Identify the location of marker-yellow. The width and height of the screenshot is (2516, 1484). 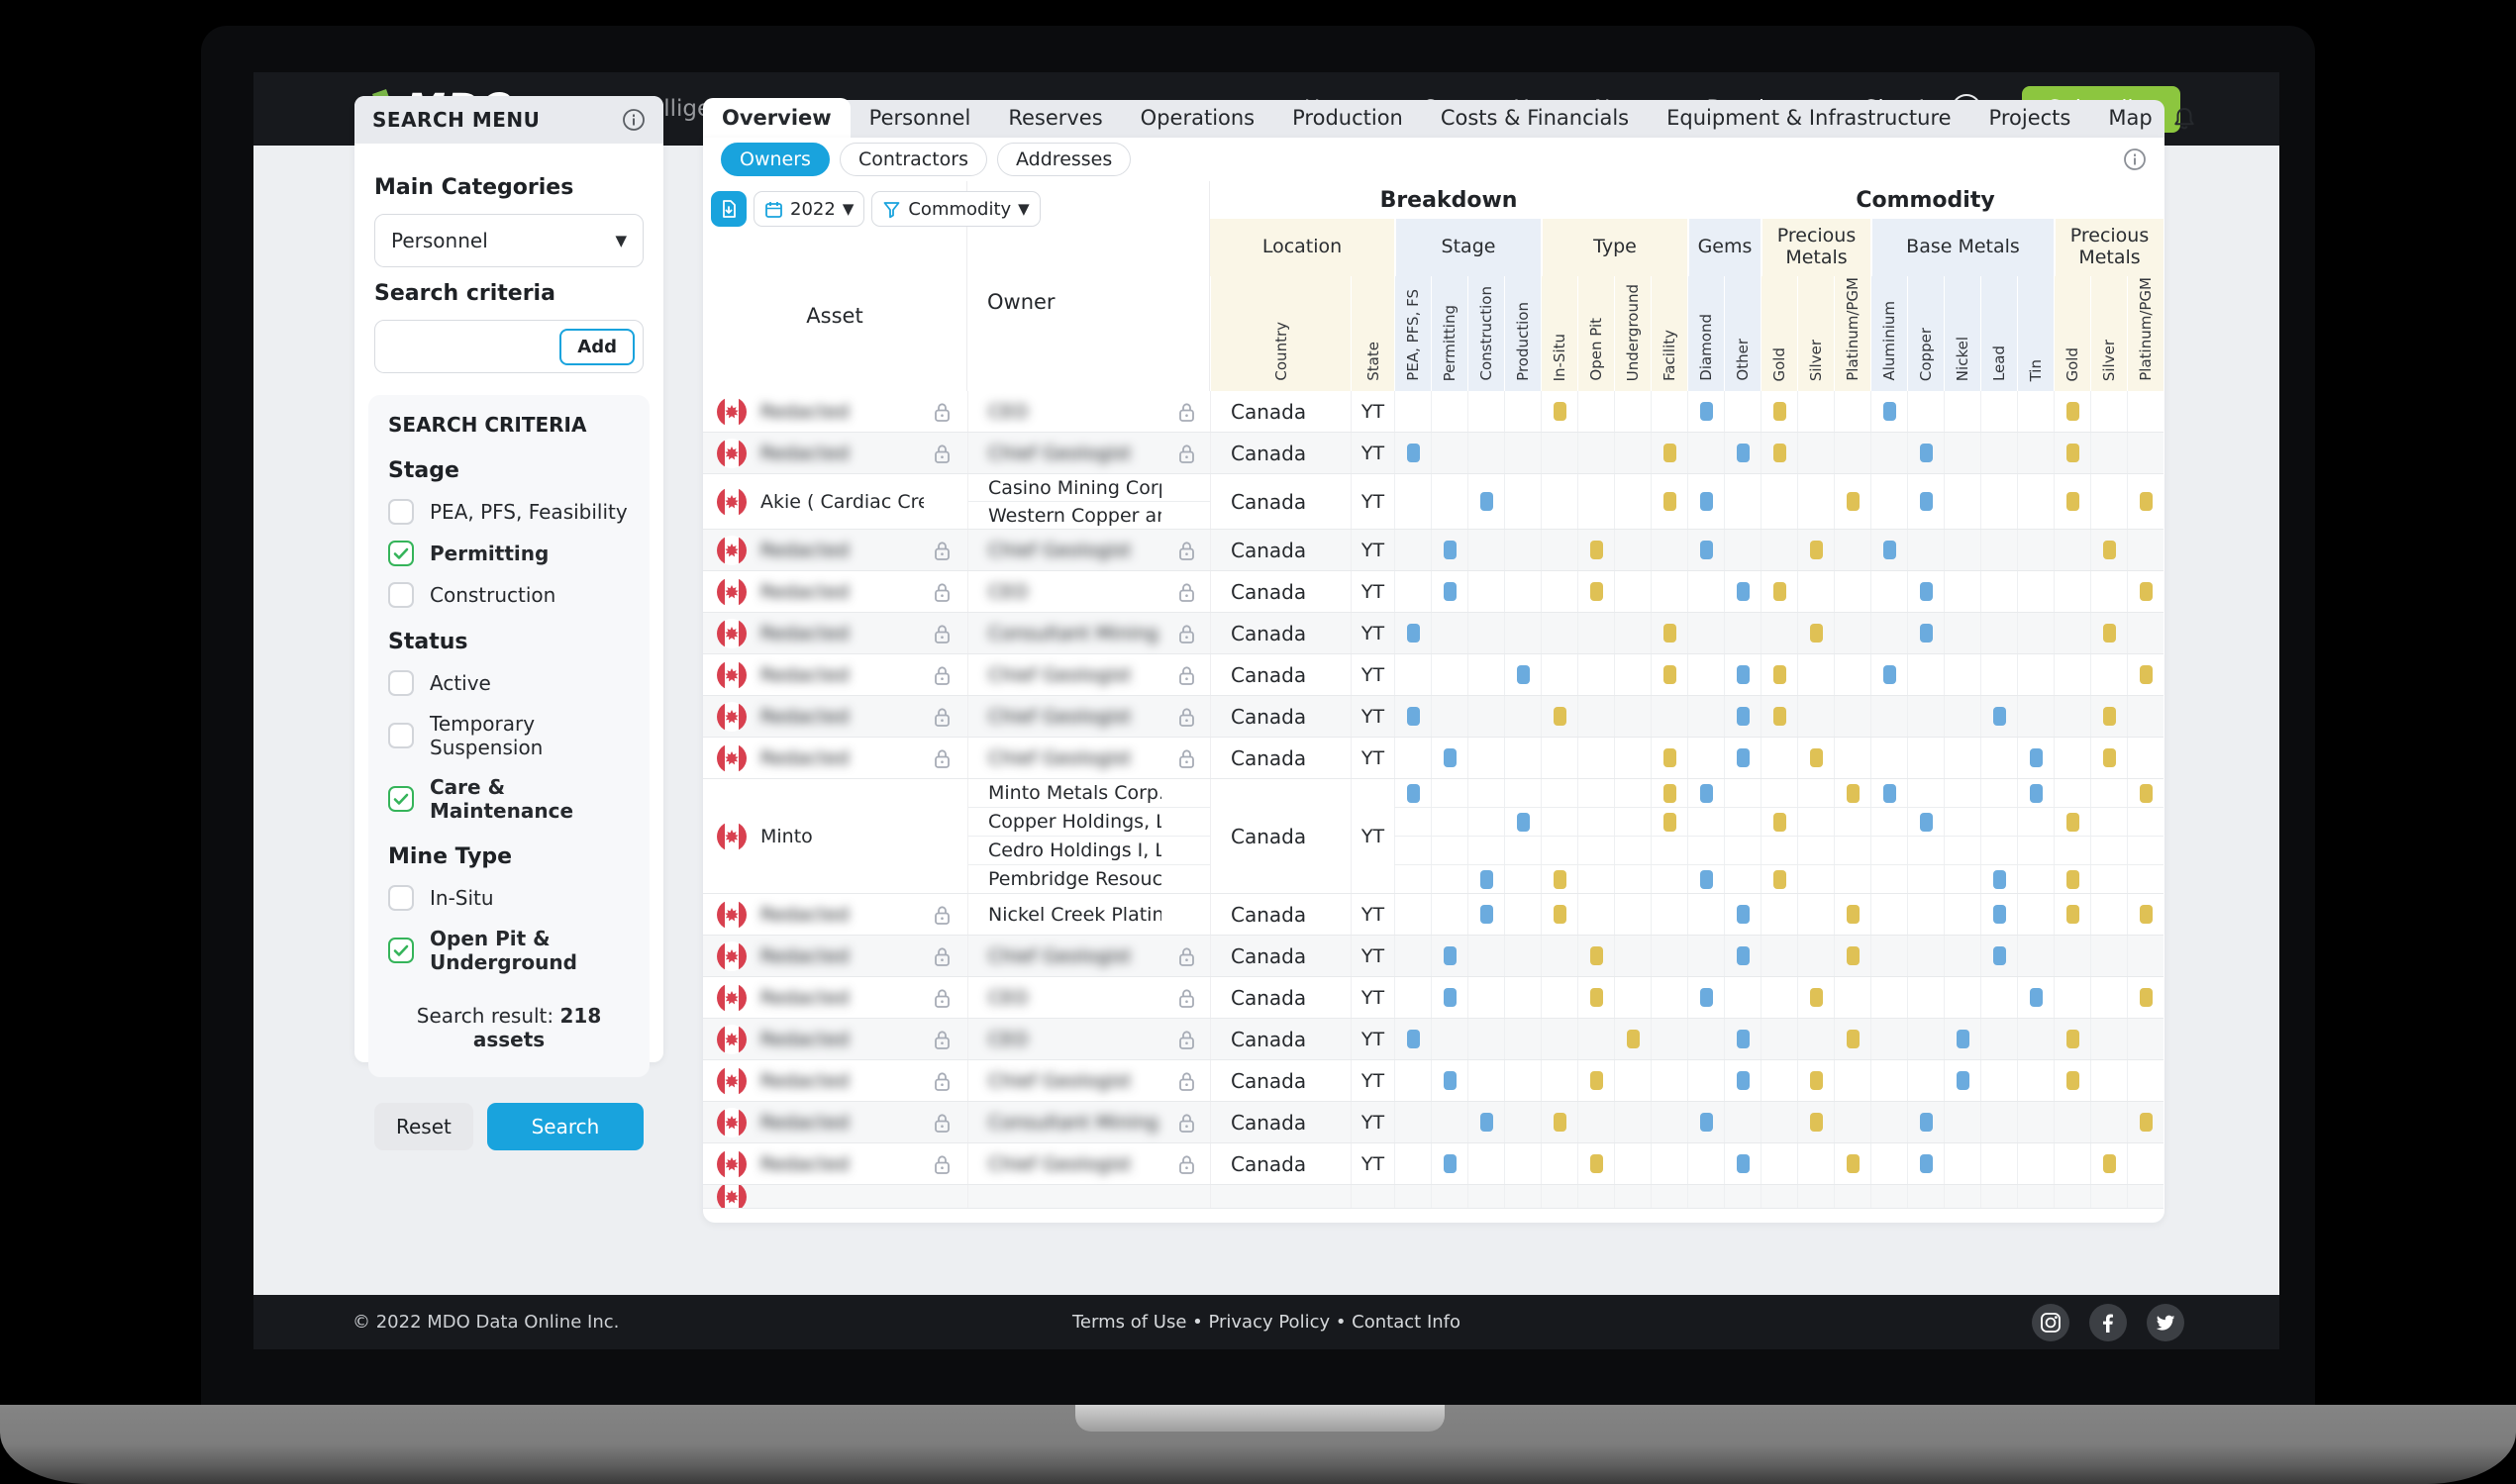
(2072, 1080).